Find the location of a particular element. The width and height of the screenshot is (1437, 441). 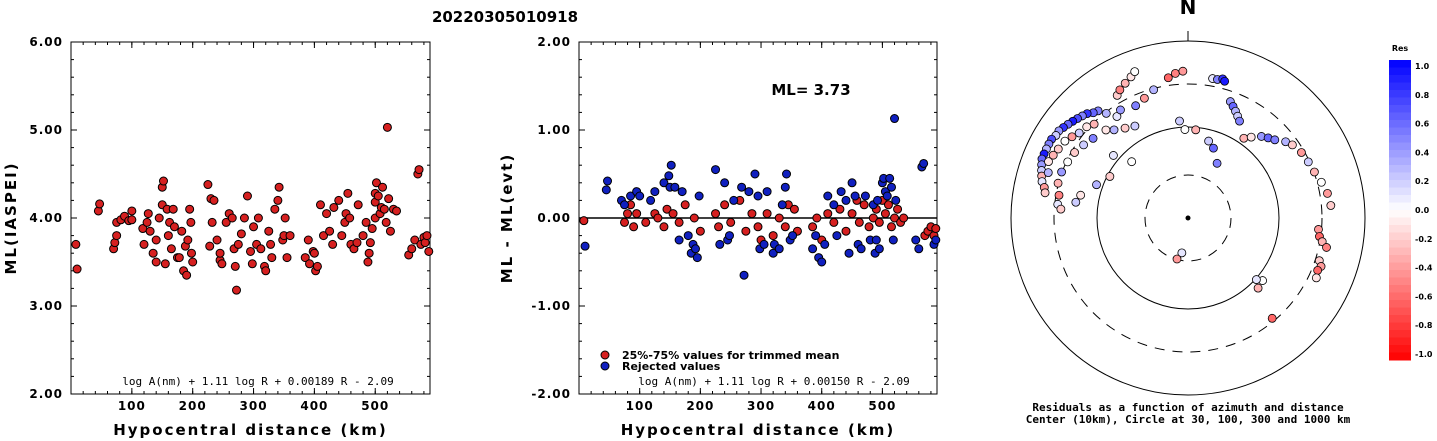

y-tick-label: 4.00 is located at coordinates (46, 218).